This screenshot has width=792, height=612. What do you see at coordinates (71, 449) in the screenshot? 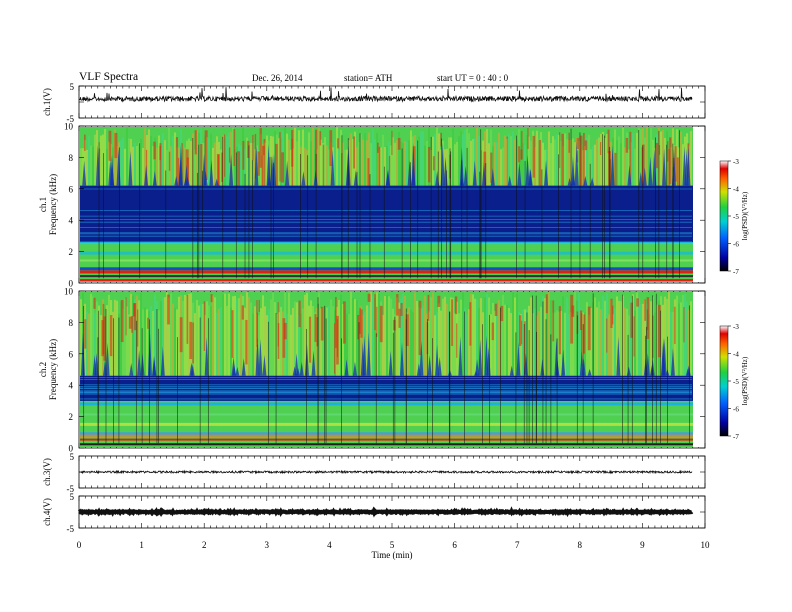
I see `ch2-spectrogram-ytick-label: 0` at bounding box center [71, 449].